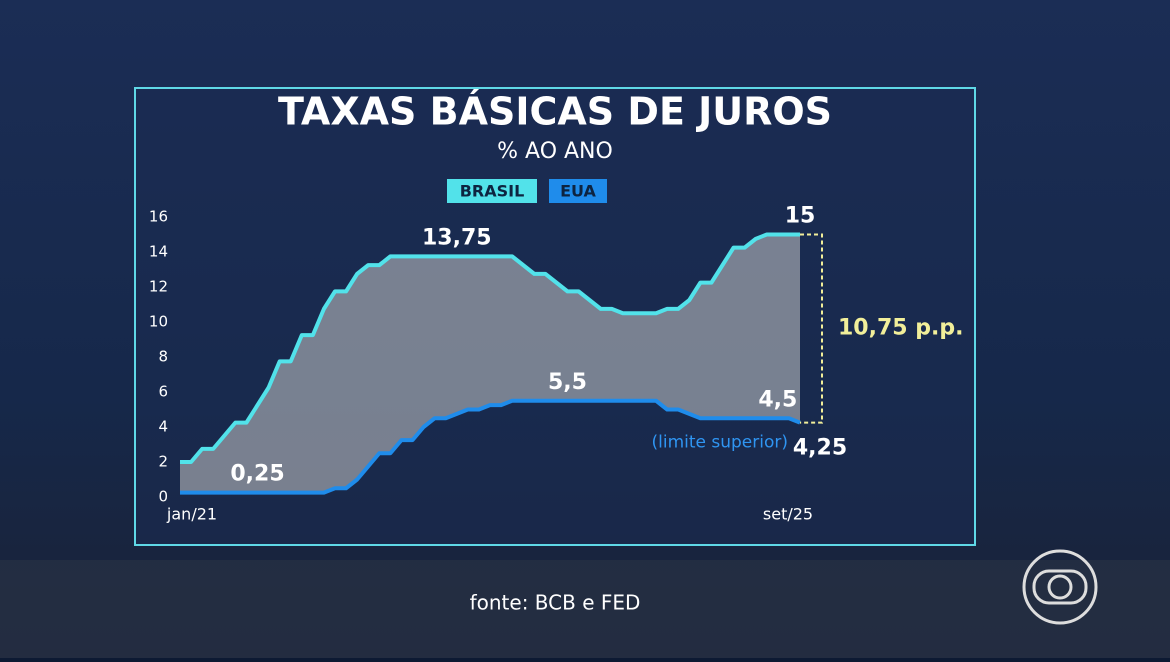 The height and width of the screenshot is (662, 1170). I want to click on value-label: 4,5, so click(777, 399).